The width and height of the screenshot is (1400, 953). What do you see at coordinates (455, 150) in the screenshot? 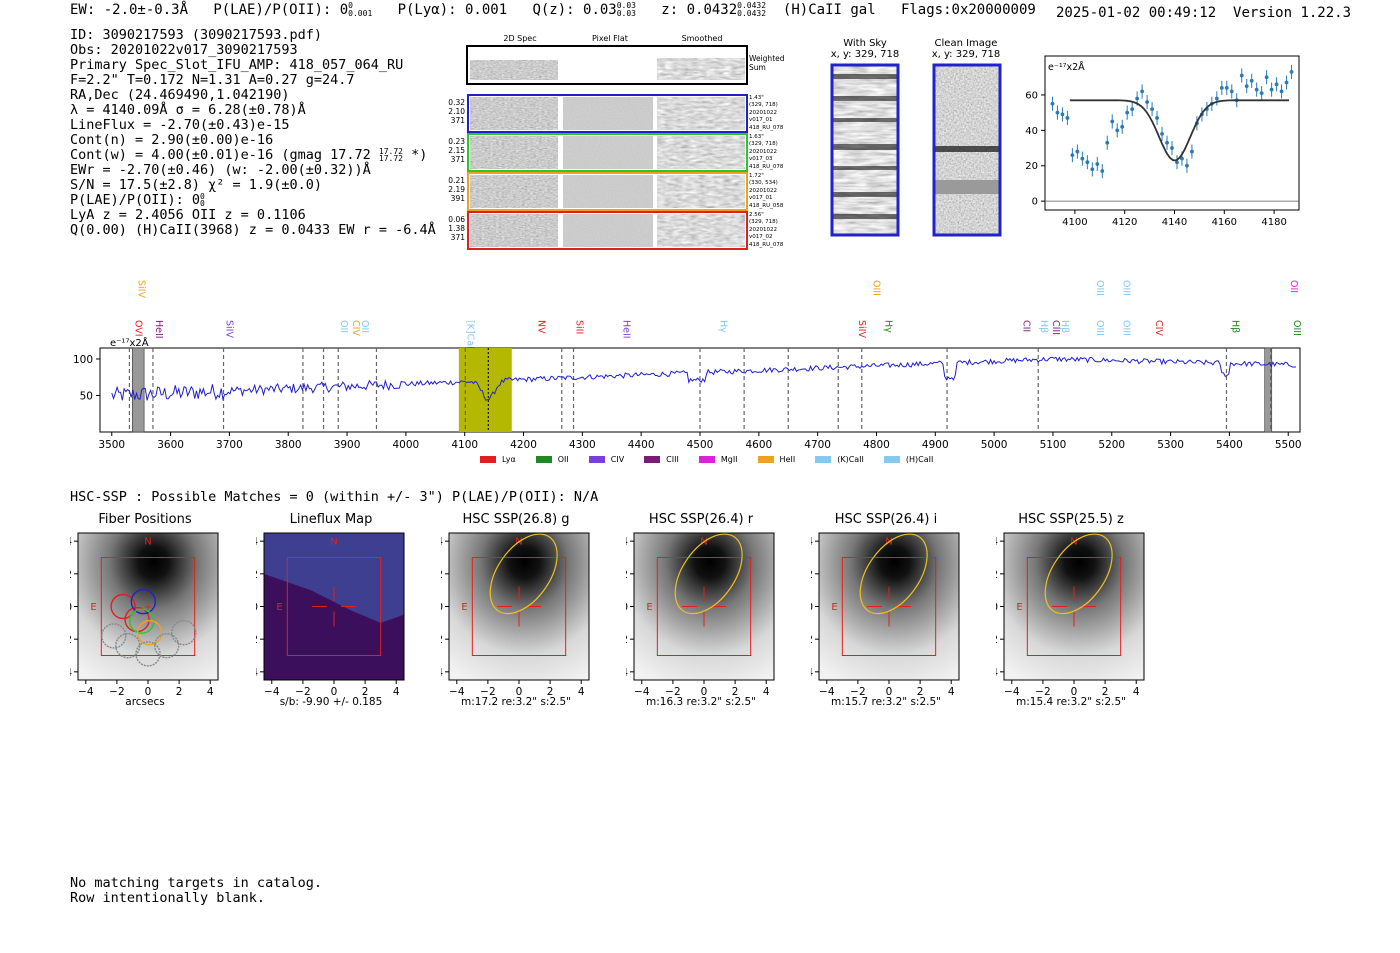
I see `cutout-row-left-1: 0.23 2.15 371` at bounding box center [455, 150].